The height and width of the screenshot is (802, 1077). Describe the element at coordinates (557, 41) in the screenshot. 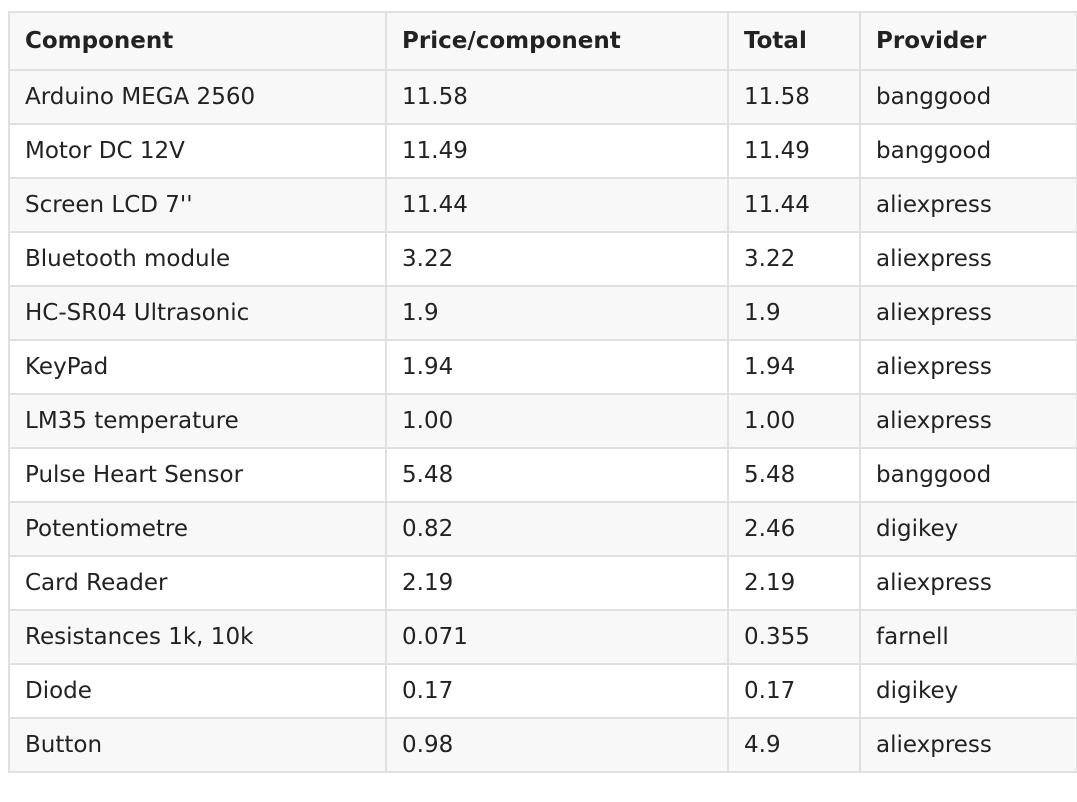

I see `header-price-per-component: Price/component` at that location.